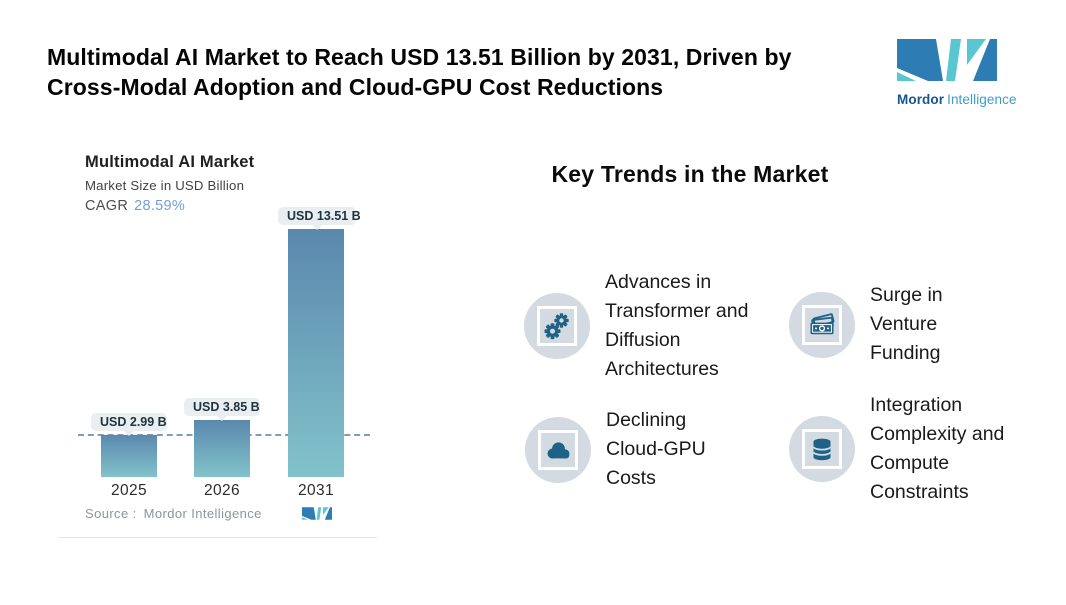  Describe the element at coordinates (982, 99) in the screenshot. I see `logo-brand-light: Intelligence` at that location.